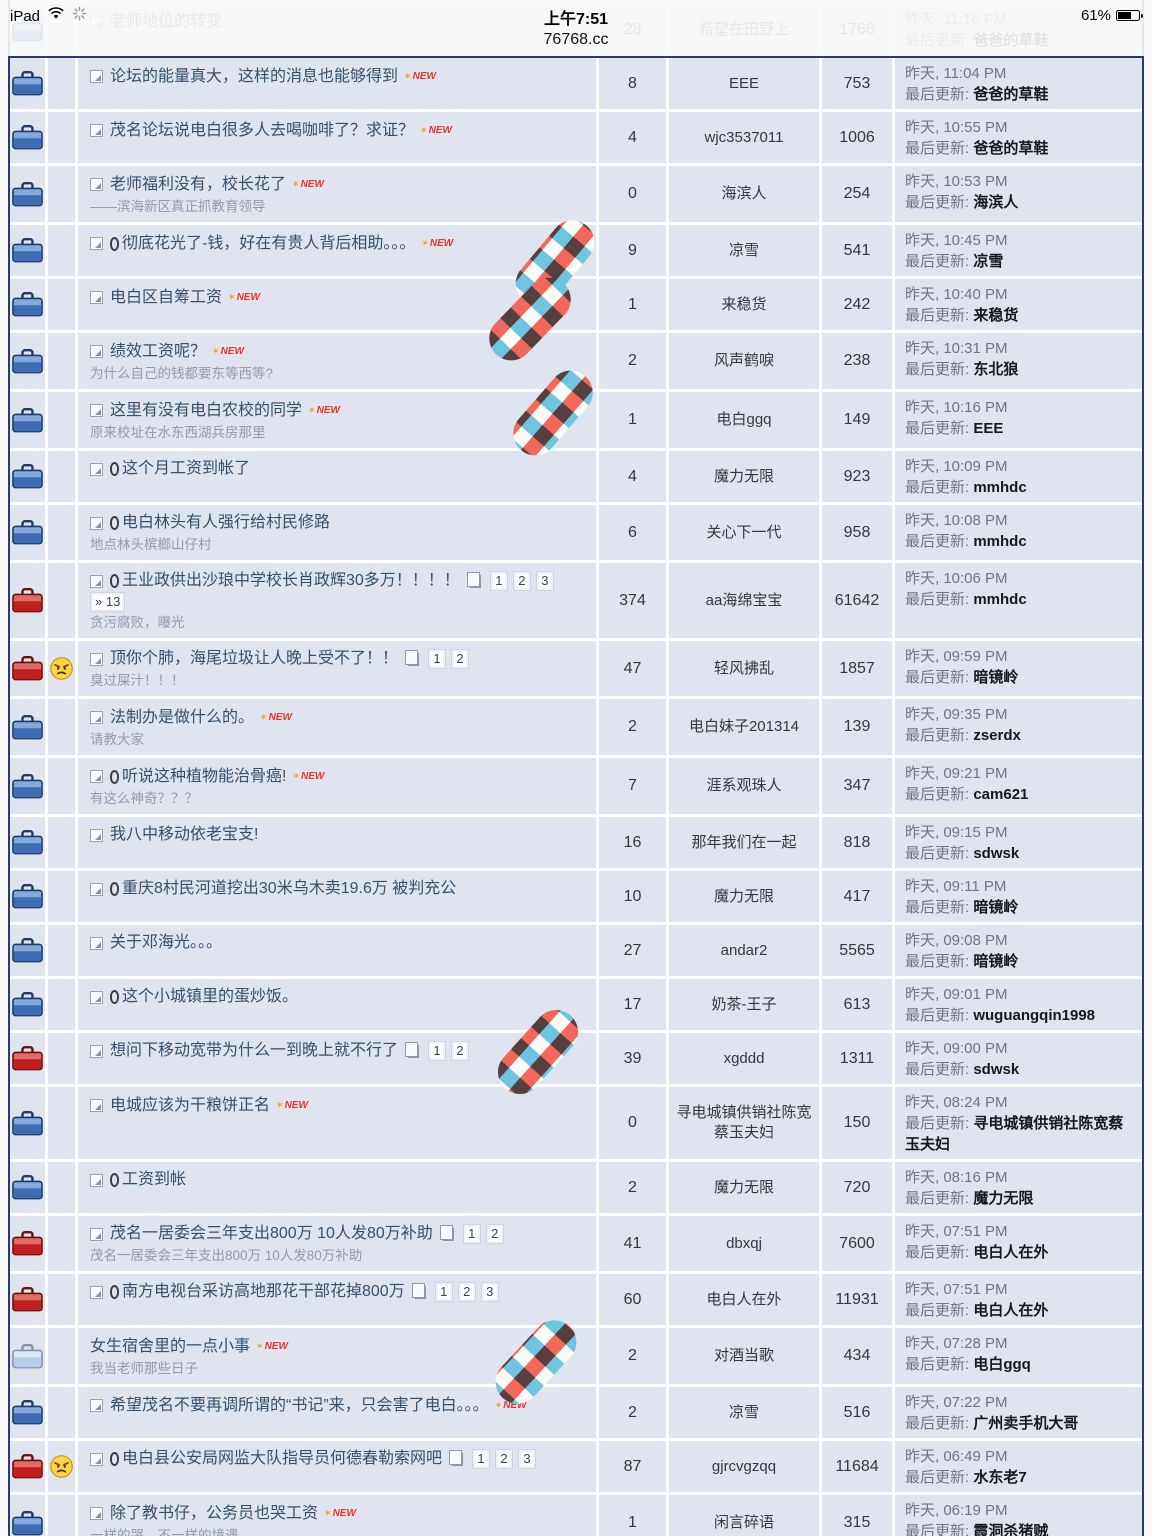 This screenshot has width=1152, height=1536. What do you see at coordinates (182, 717) in the screenshot?
I see `thread-title-link: 法制办是做什么的。` at bounding box center [182, 717].